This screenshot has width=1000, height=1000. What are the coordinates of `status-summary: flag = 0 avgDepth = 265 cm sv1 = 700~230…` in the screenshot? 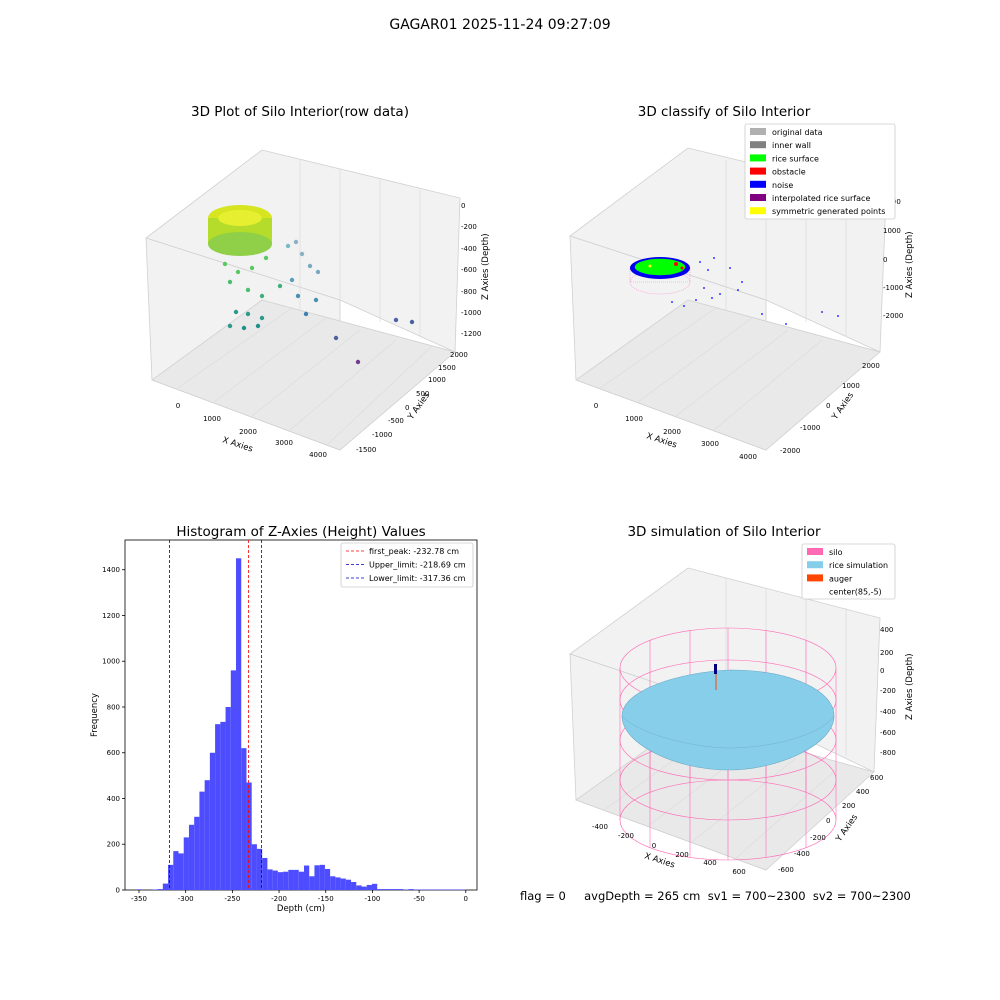 It's located at (715, 896).